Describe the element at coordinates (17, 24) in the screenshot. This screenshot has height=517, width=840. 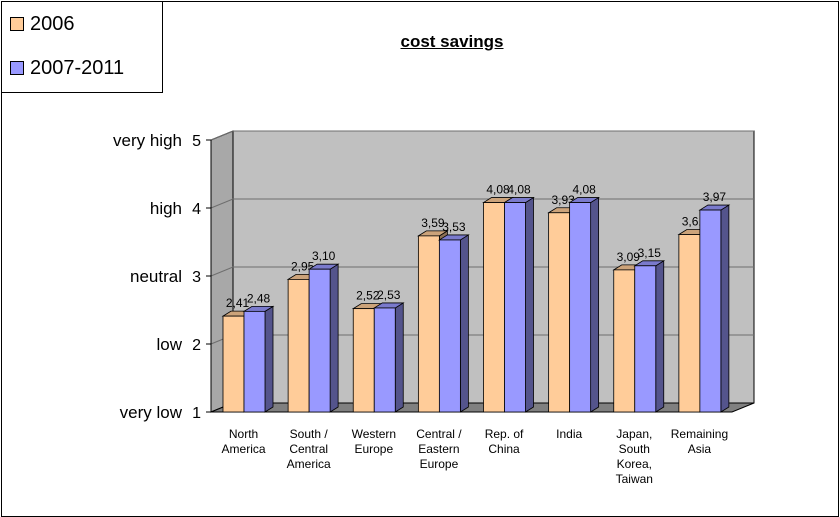
I see `legend-swatch-2006` at that location.